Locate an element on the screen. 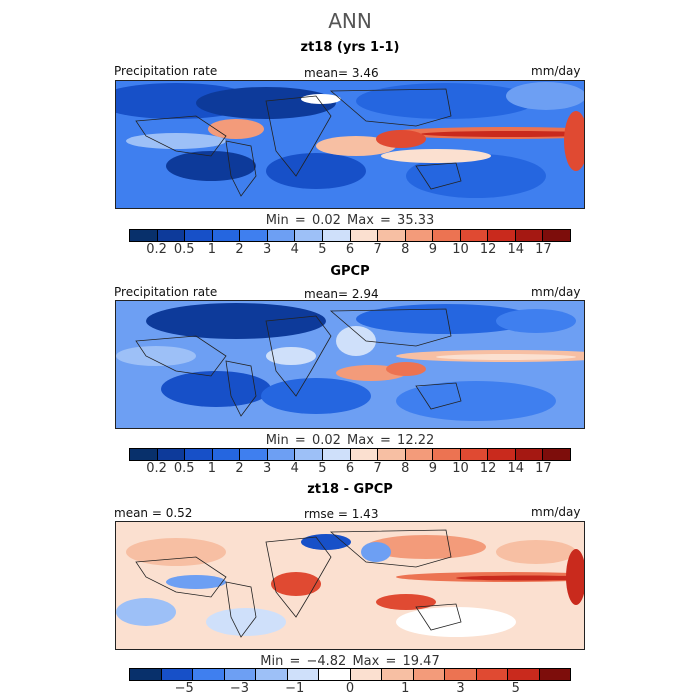 This screenshot has width=700, height=700. panel-2-units-label: mm/day is located at coordinates (556, 292).